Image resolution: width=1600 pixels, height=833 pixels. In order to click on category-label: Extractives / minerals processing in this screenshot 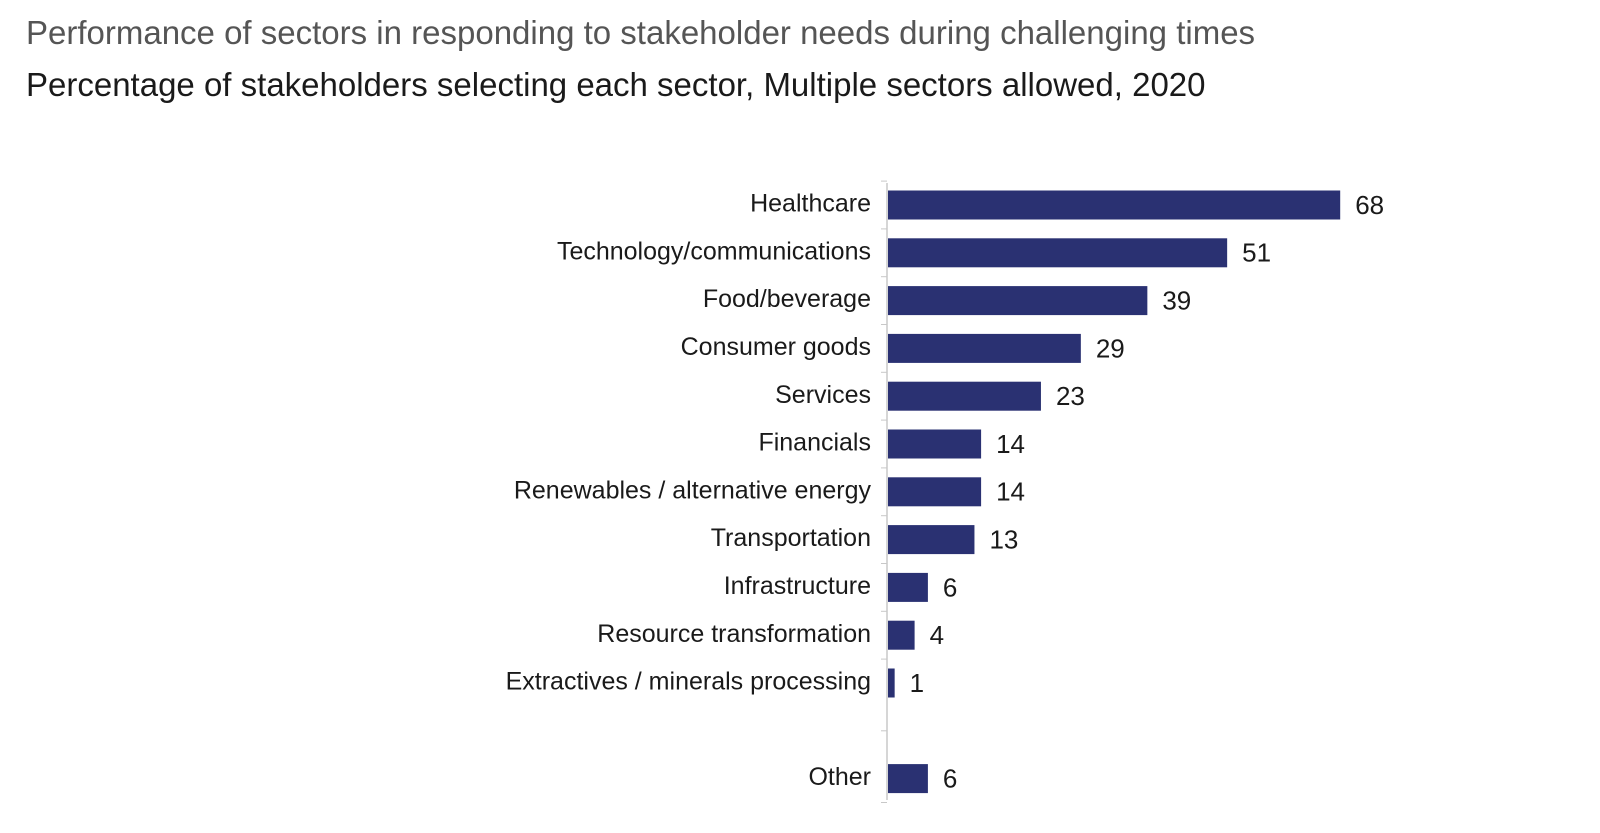, I will do `click(688, 682)`.